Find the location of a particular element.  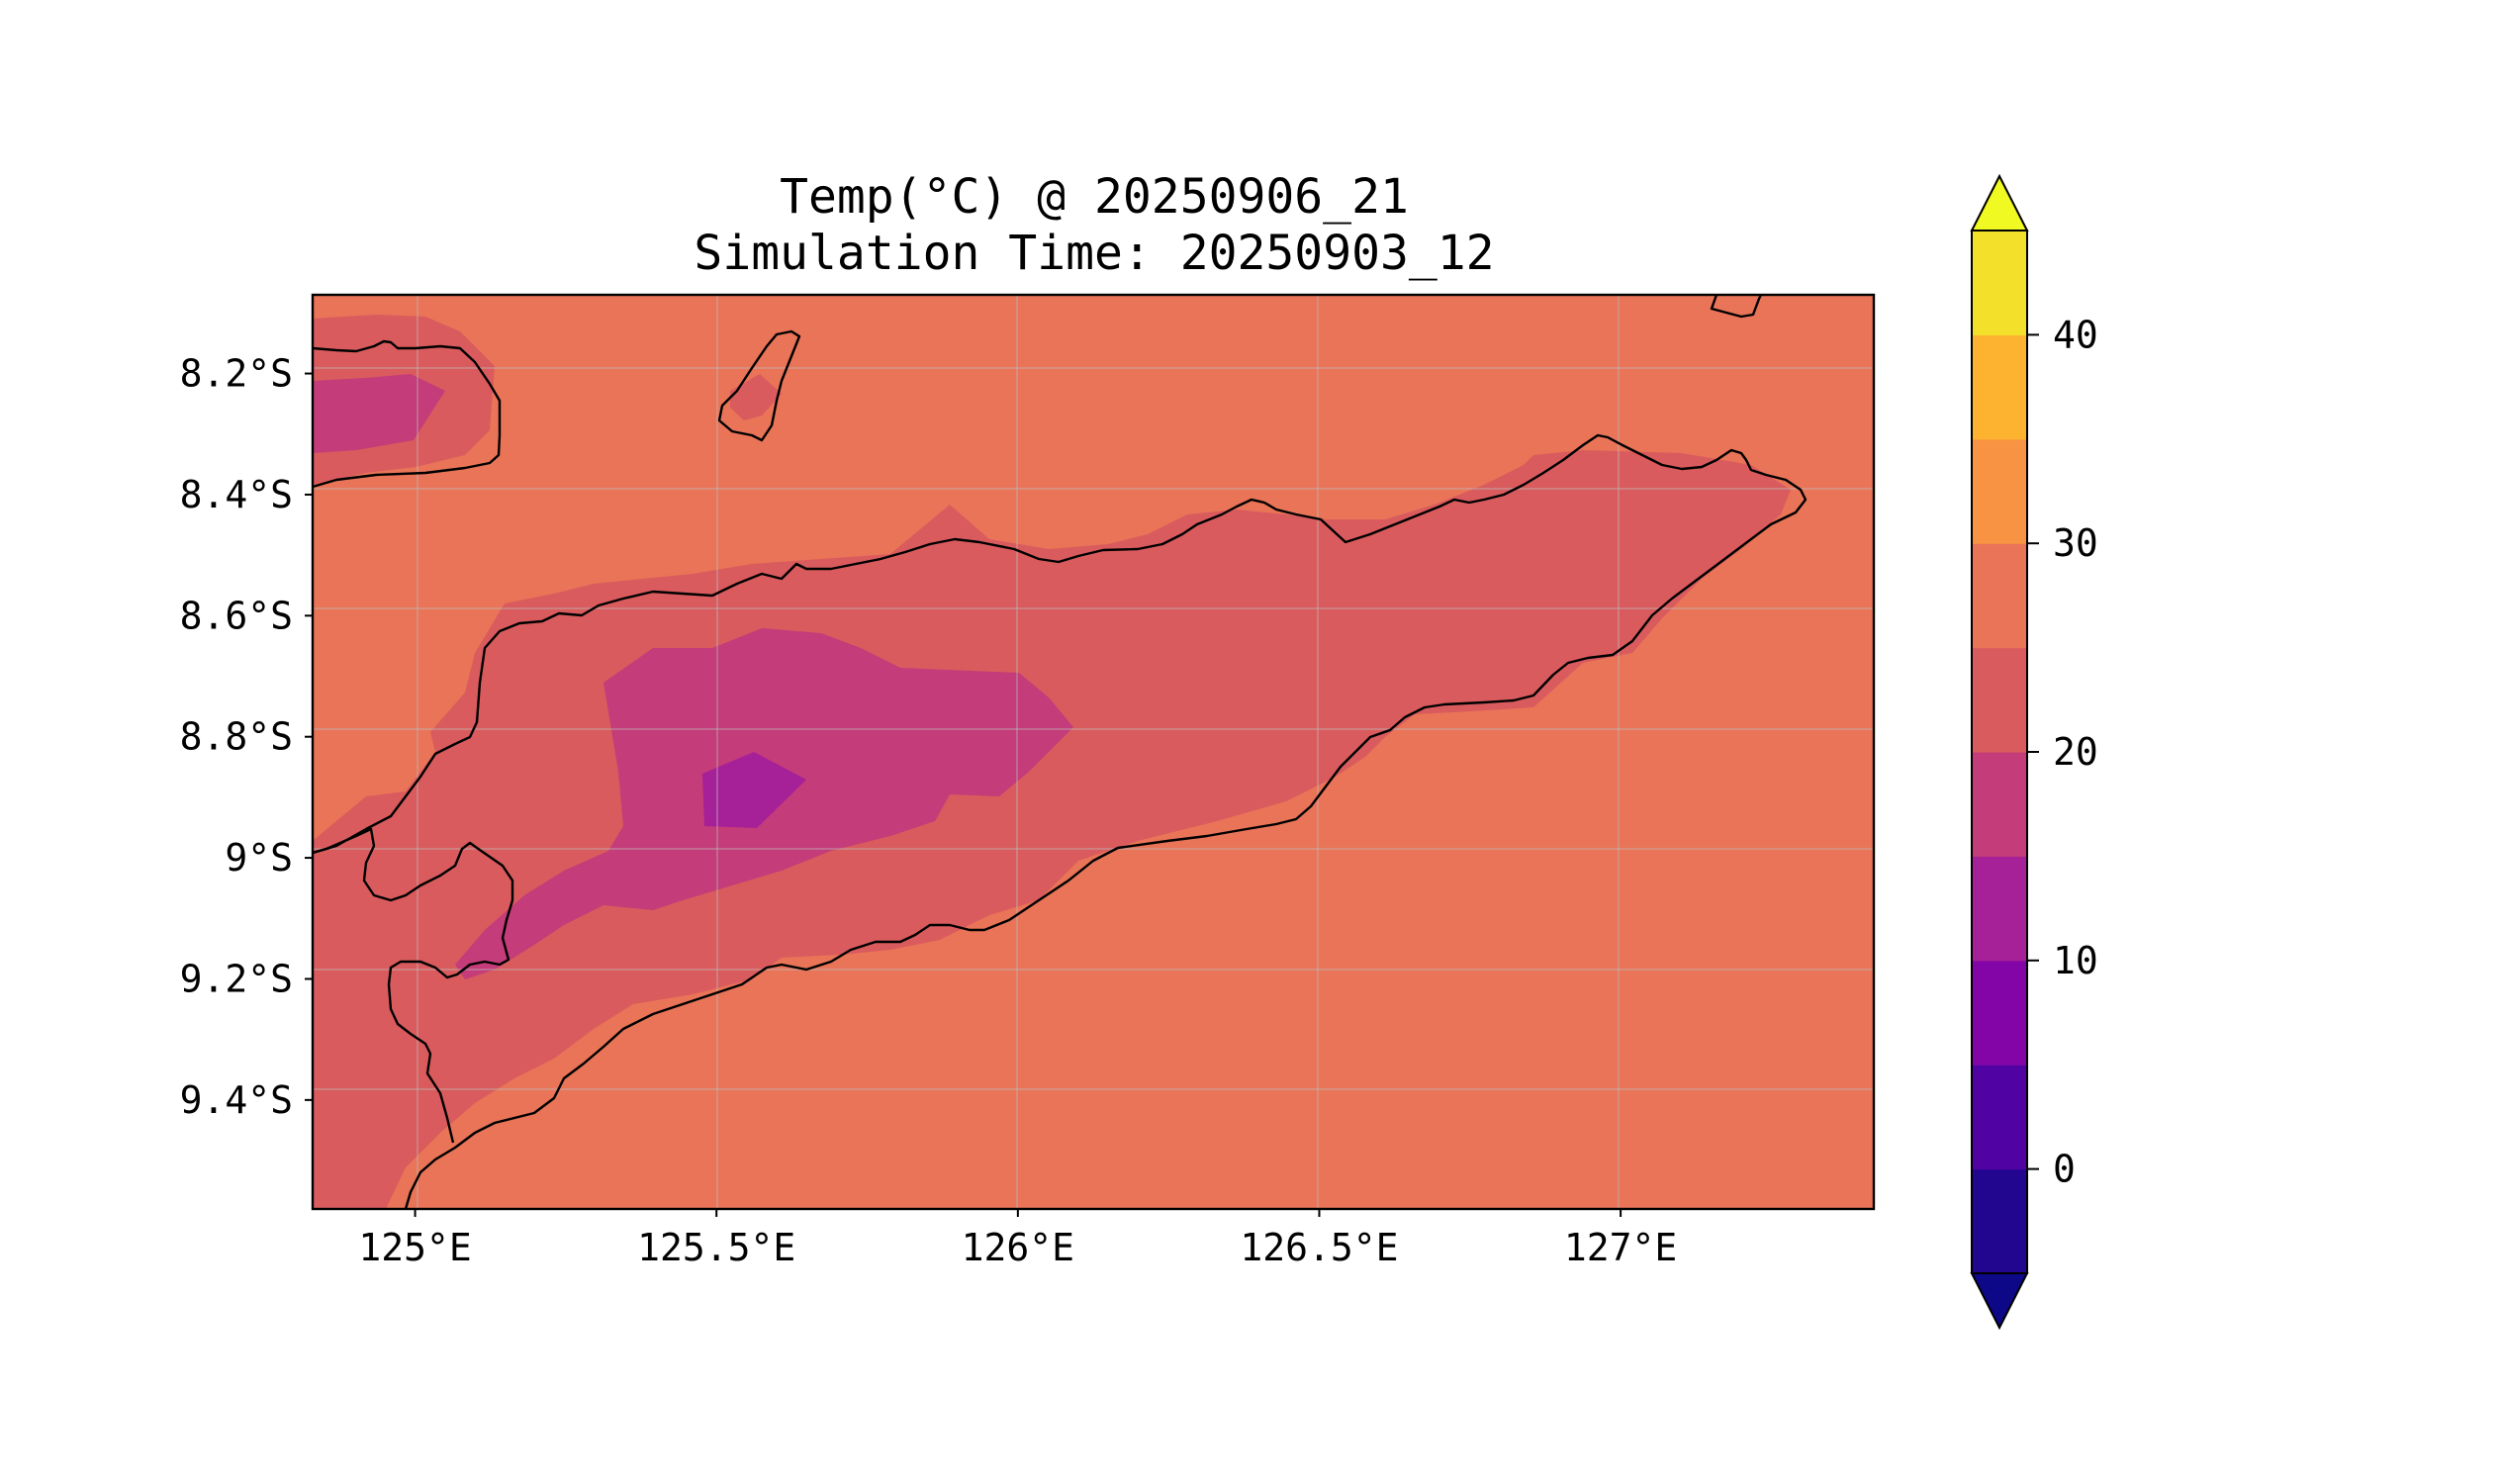

y-tick-label: 9.4°S is located at coordinates (236, 1100).